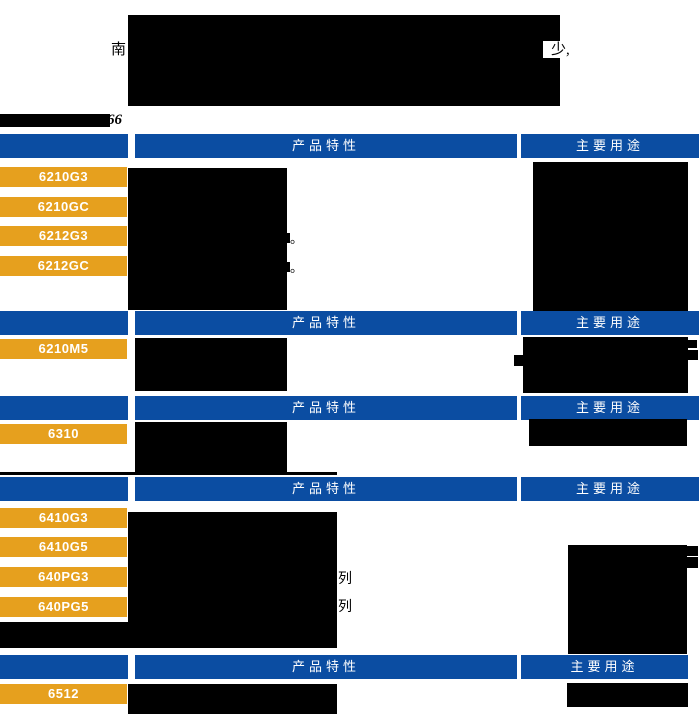 The height and width of the screenshot is (722, 700). What do you see at coordinates (168, 473) in the screenshot?
I see `redacted-rule-line` at bounding box center [168, 473].